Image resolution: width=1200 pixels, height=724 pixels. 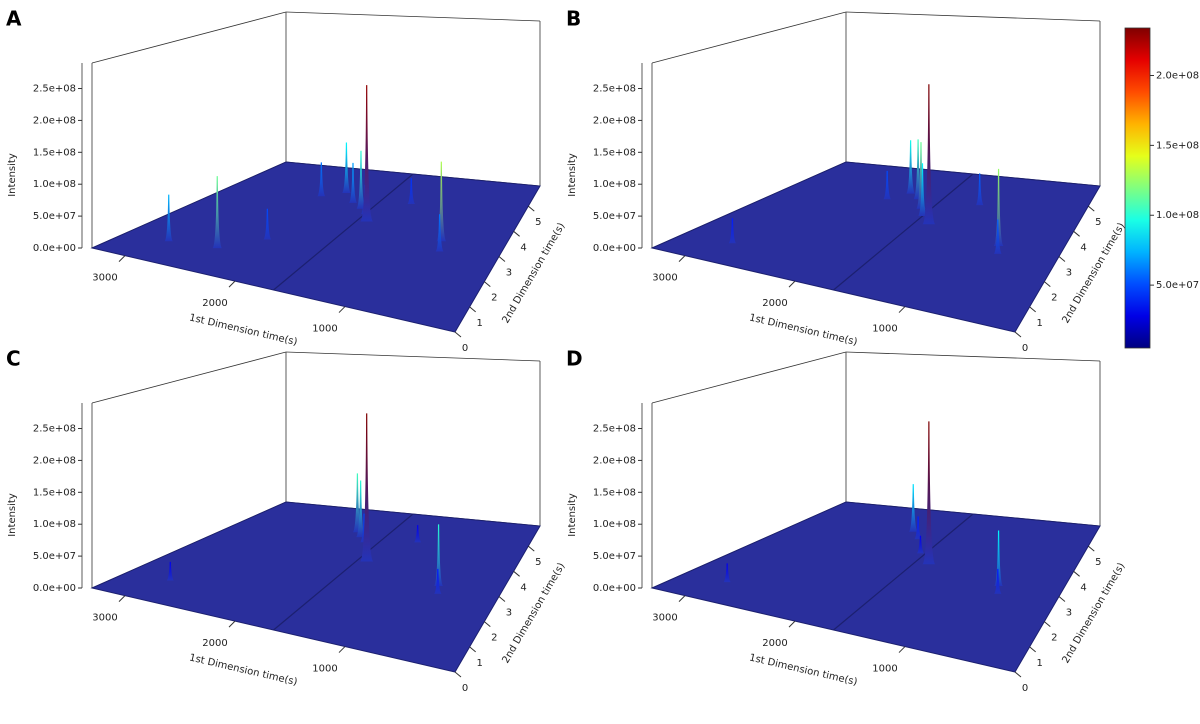 I want to click on z-axis-label: Intensity, so click(x=572, y=175).